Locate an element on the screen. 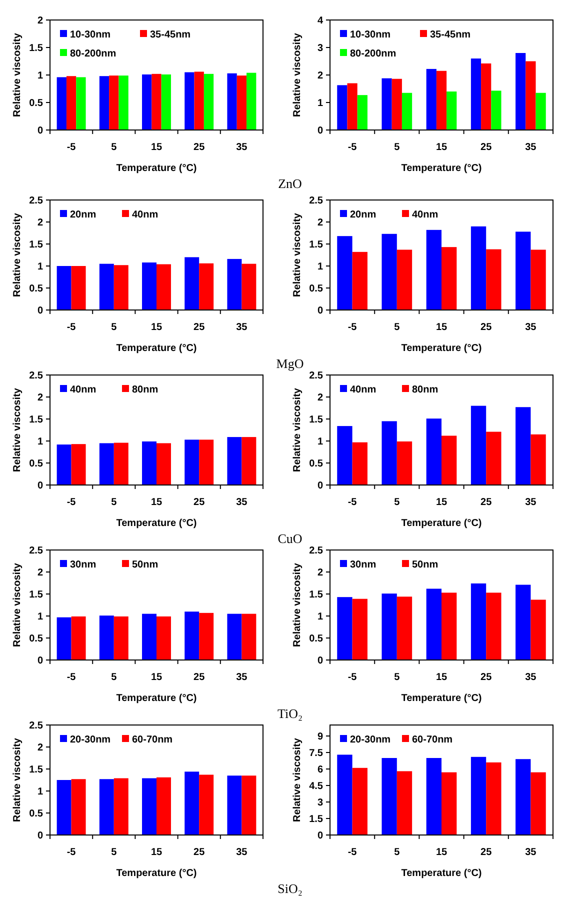 Image resolution: width=564 pixels, height=898 pixels. text: ZnO is located at coordinates (290, 183).